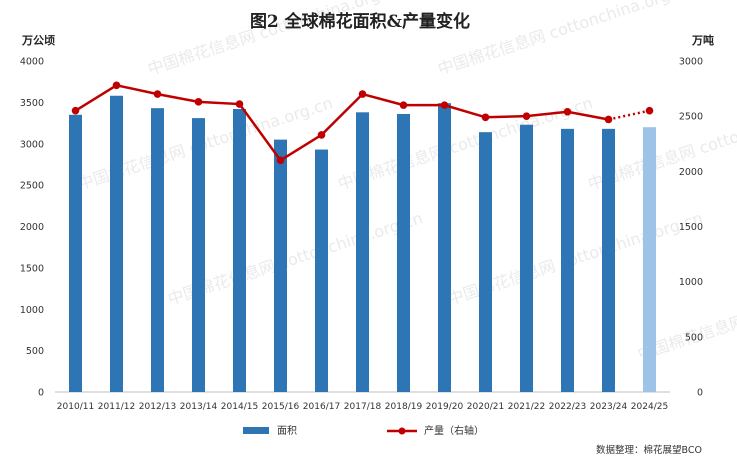 The height and width of the screenshot is (469, 737). I want to click on line-forecast-path, so click(629, 115).